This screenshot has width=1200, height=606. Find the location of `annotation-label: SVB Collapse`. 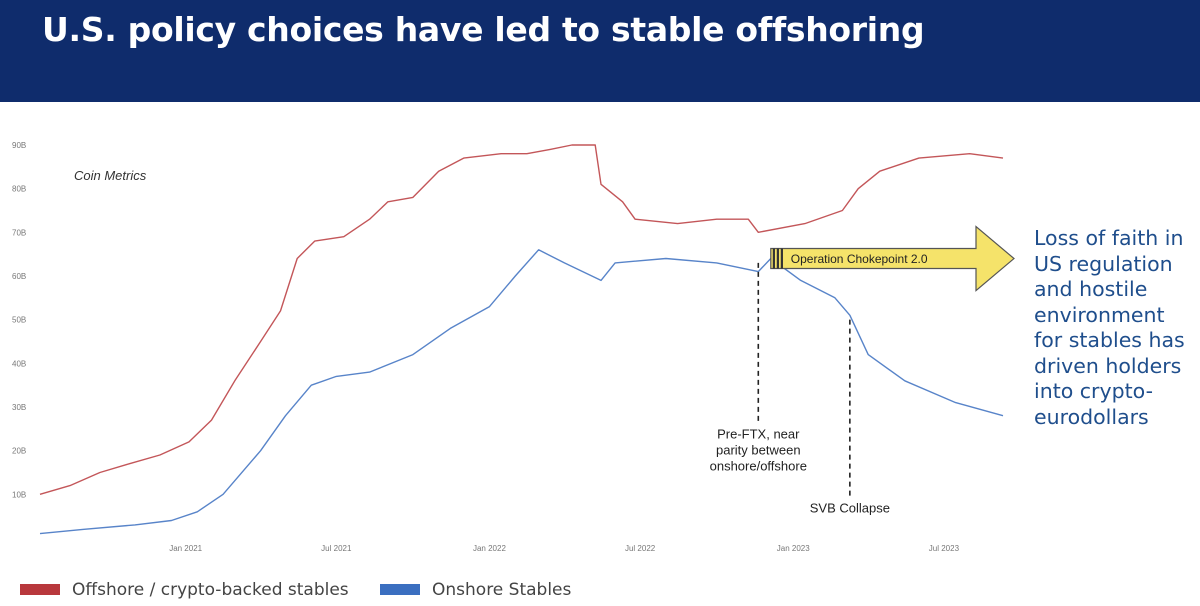

annotation-label: SVB Collapse is located at coordinates (850, 508).